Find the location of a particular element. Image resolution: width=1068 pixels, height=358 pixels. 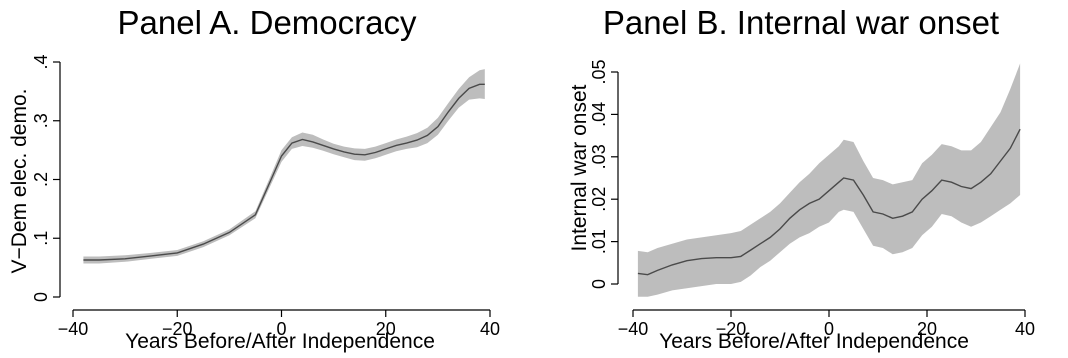

y-tick-label: .4 is located at coordinates (41, 61).